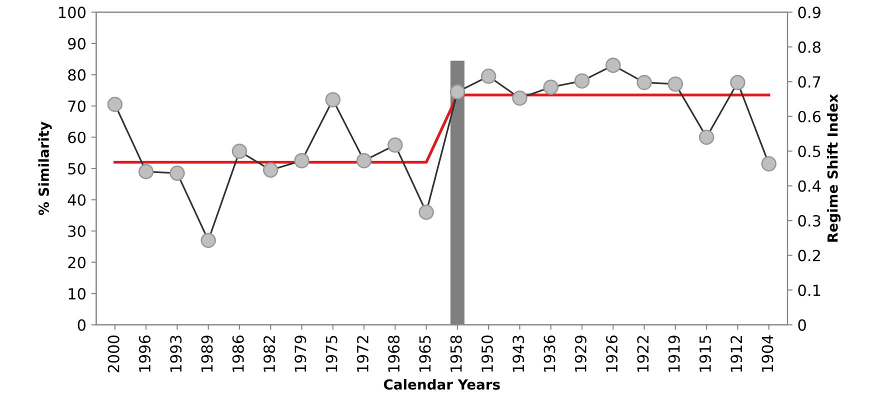 The width and height of the screenshot is (875, 406). I want to click on y2-axis-title: Regime Shift Index, so click(834, 168).